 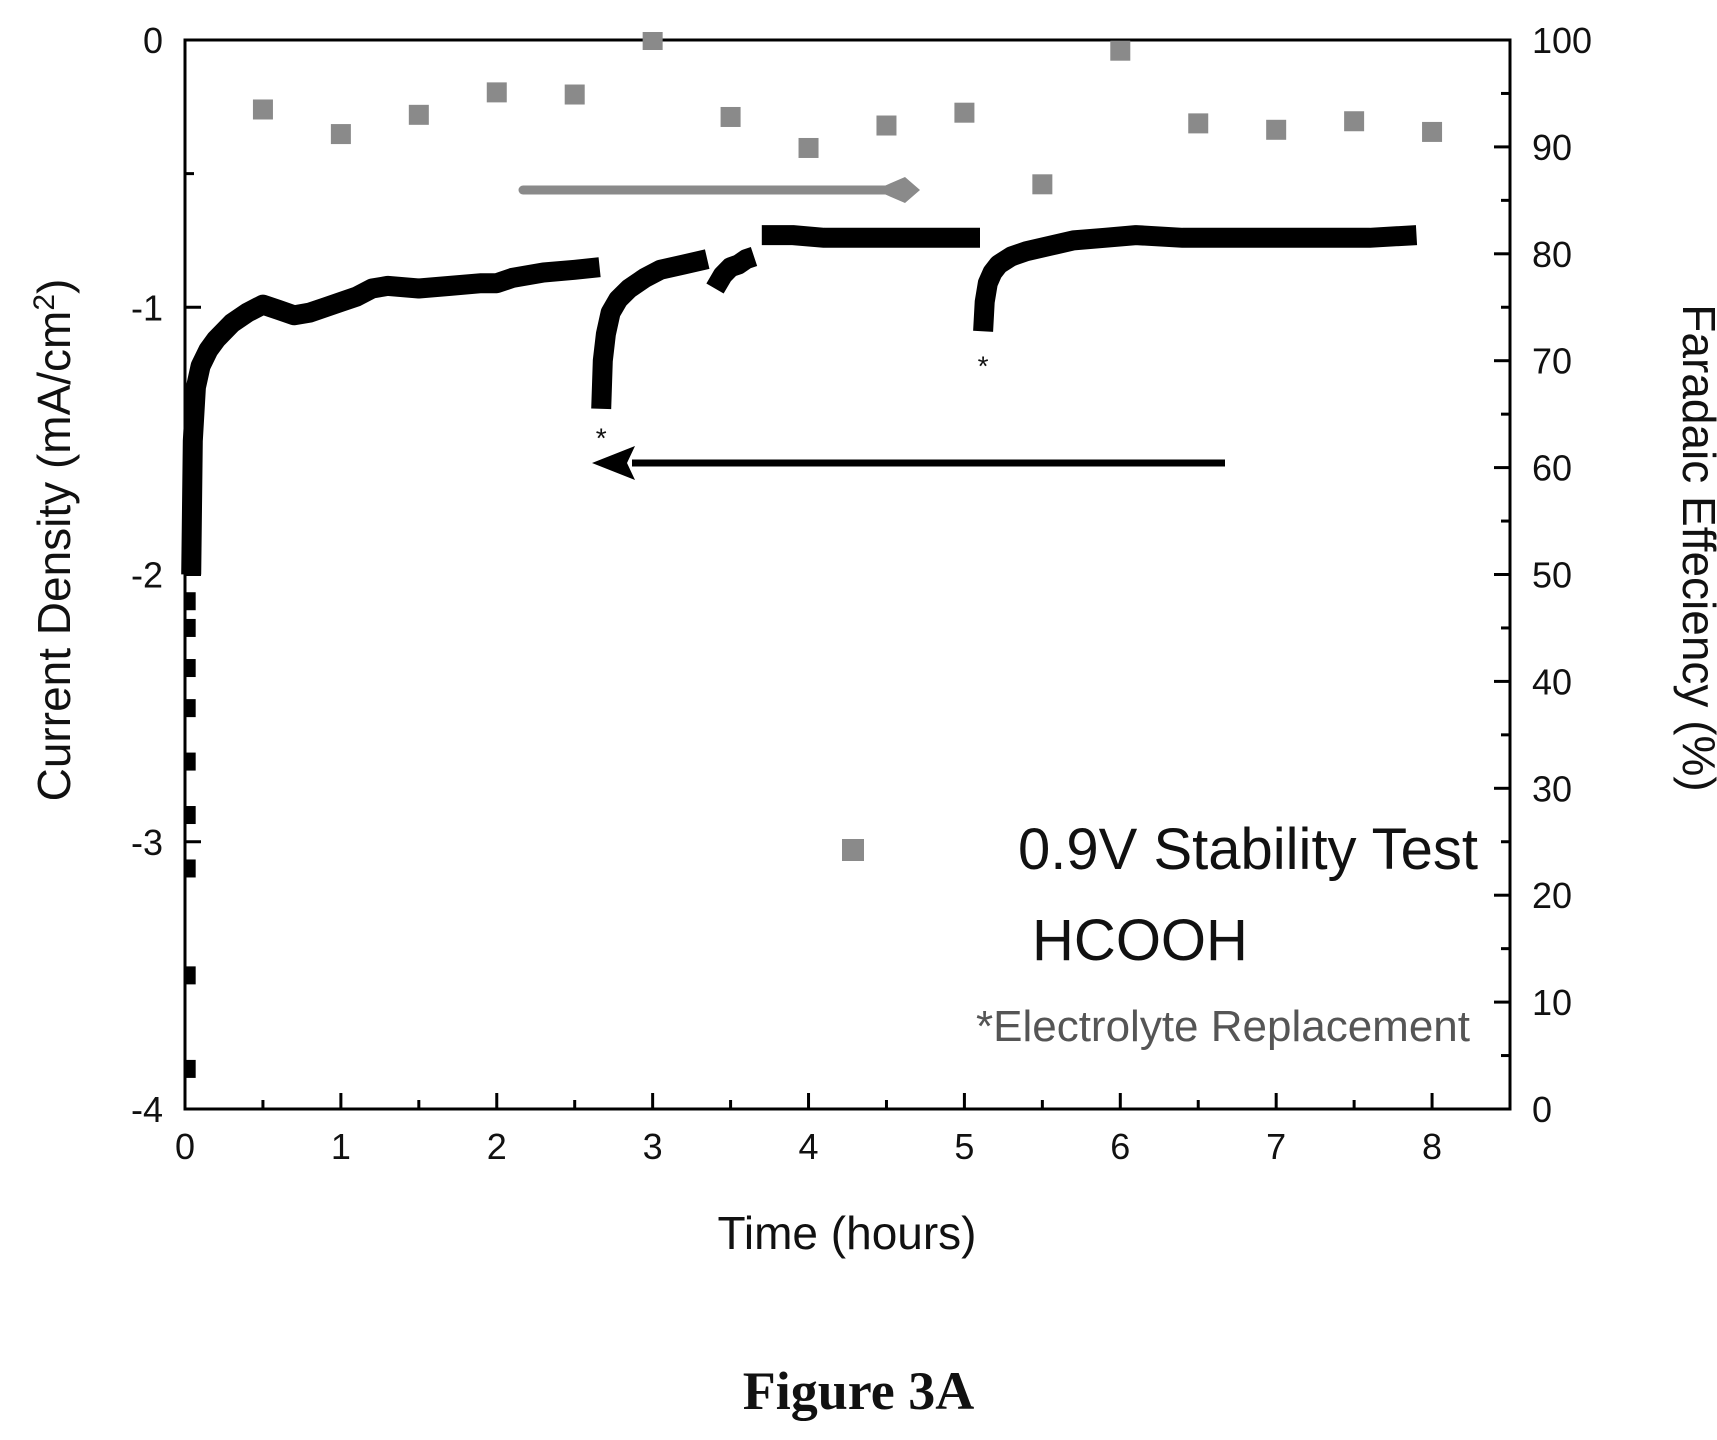 I want to click on legend-square-marker, so click(x=853, y=850).